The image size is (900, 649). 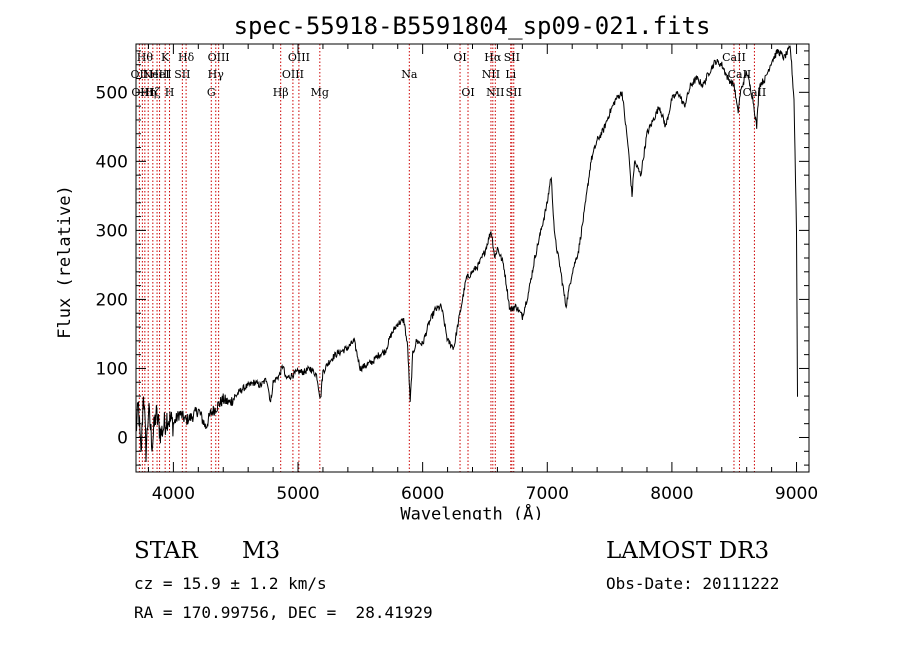 I want to click on y-tick-label: 300, so click(x=112, y=231).